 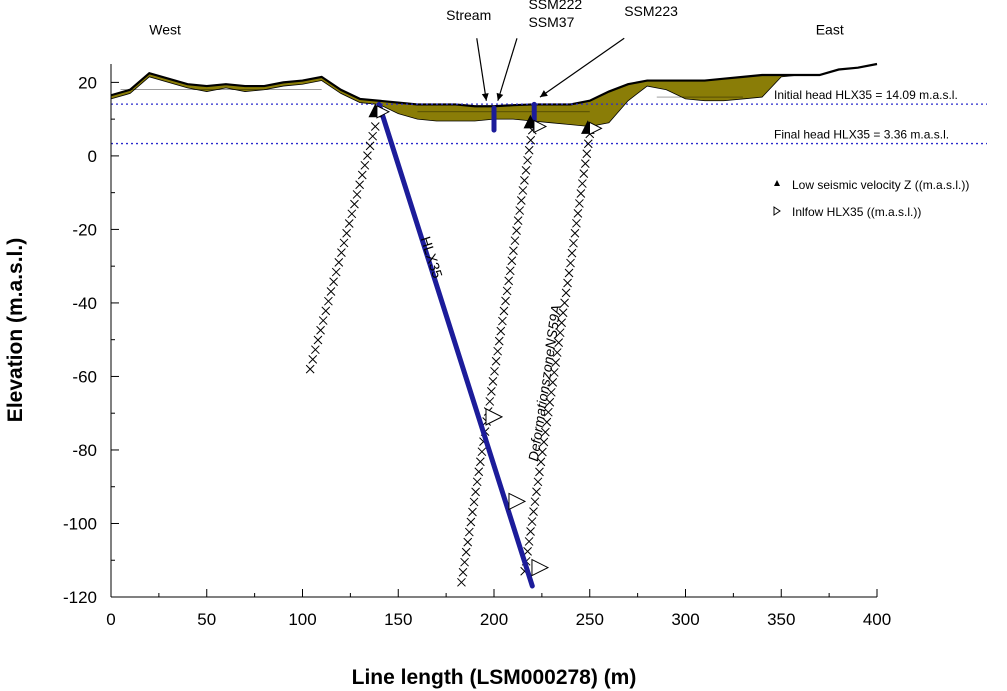 I want to click on low-velocity-marker, so click(x=530, y=121).